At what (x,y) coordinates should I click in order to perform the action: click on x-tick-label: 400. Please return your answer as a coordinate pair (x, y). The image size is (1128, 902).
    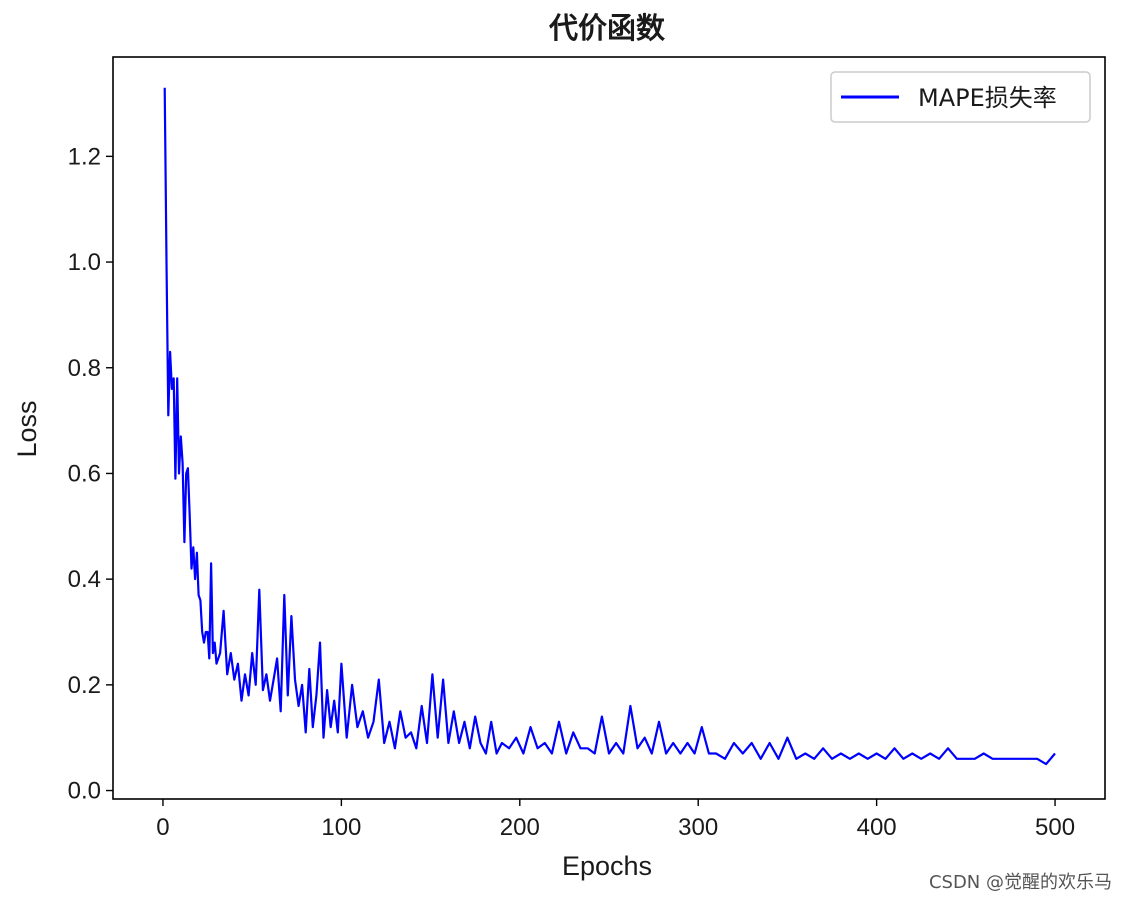
    Looking at the image, I should click on (877, 827).